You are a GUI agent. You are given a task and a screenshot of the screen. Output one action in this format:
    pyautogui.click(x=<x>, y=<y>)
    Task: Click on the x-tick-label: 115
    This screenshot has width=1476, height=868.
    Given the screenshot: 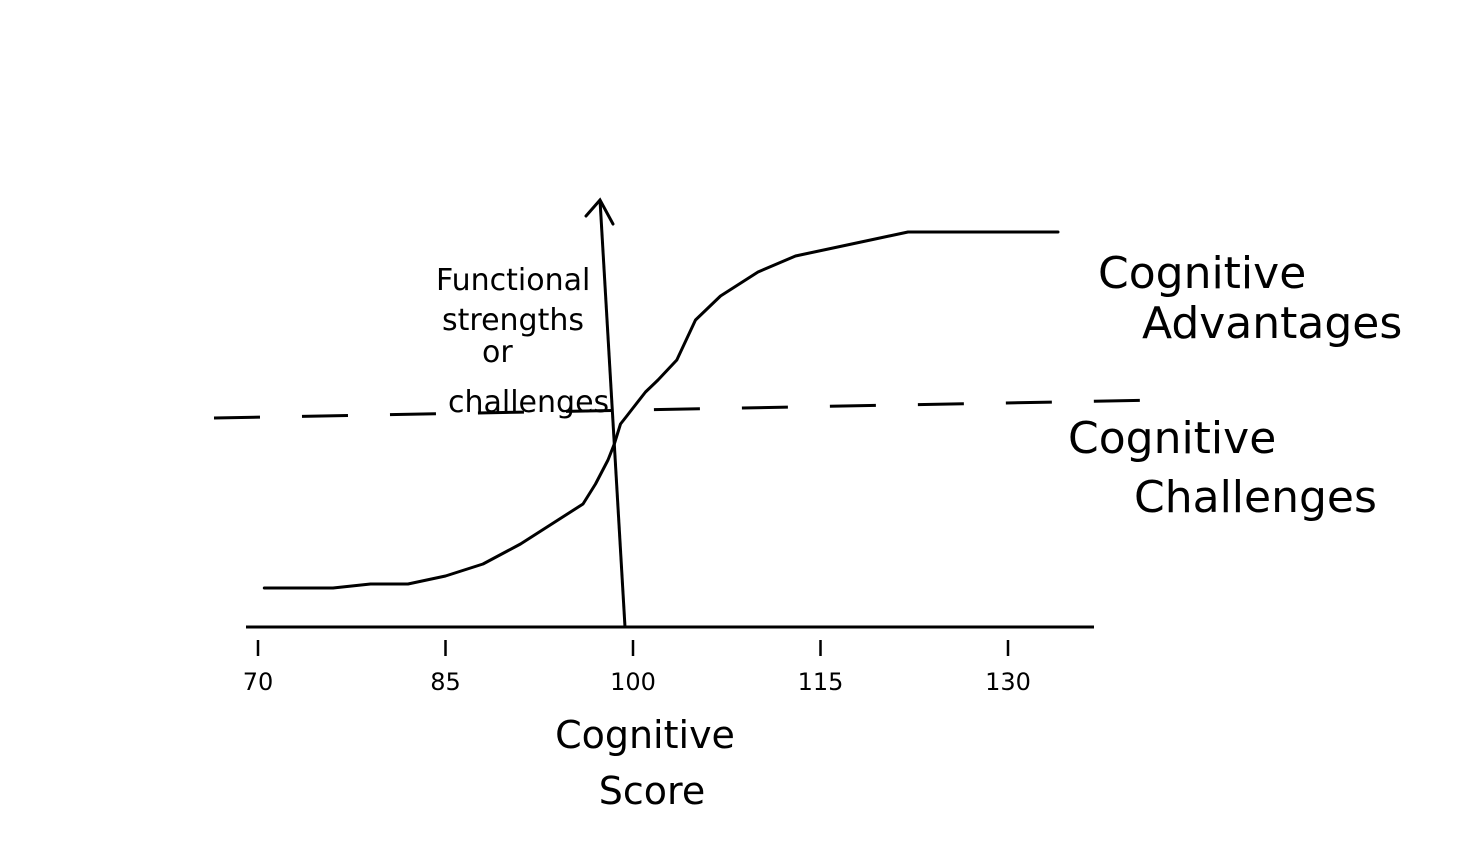 What is the action you would take?
    pyautogui.click(x=821, y=682)
    